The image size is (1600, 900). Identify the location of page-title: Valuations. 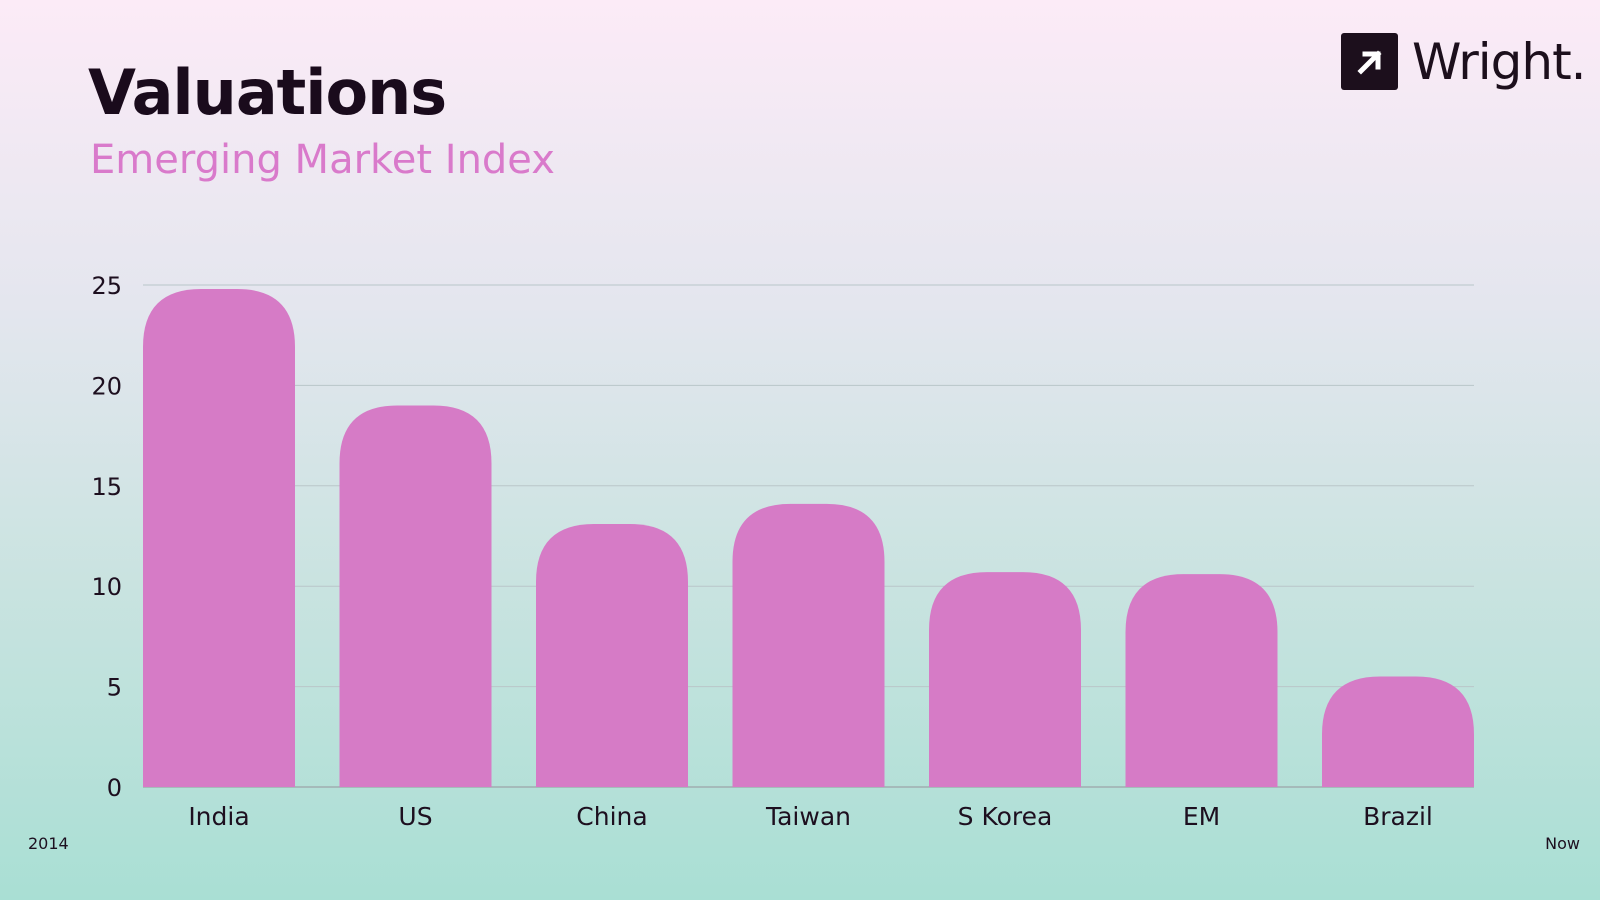
(267, 92).